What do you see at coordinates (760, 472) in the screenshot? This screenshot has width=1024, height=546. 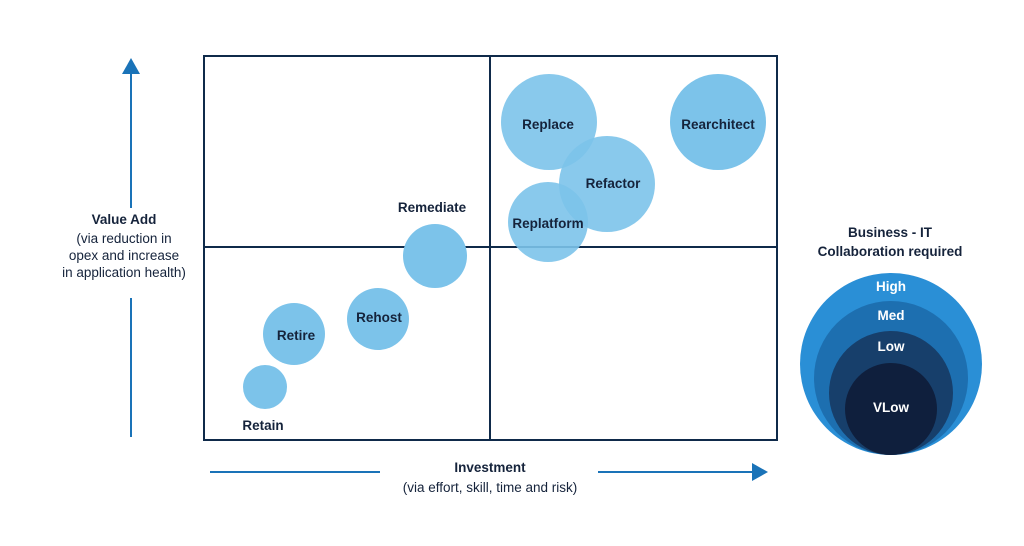 I see `x-axis-arrowhead-icon` at bounding box center [760, 472].